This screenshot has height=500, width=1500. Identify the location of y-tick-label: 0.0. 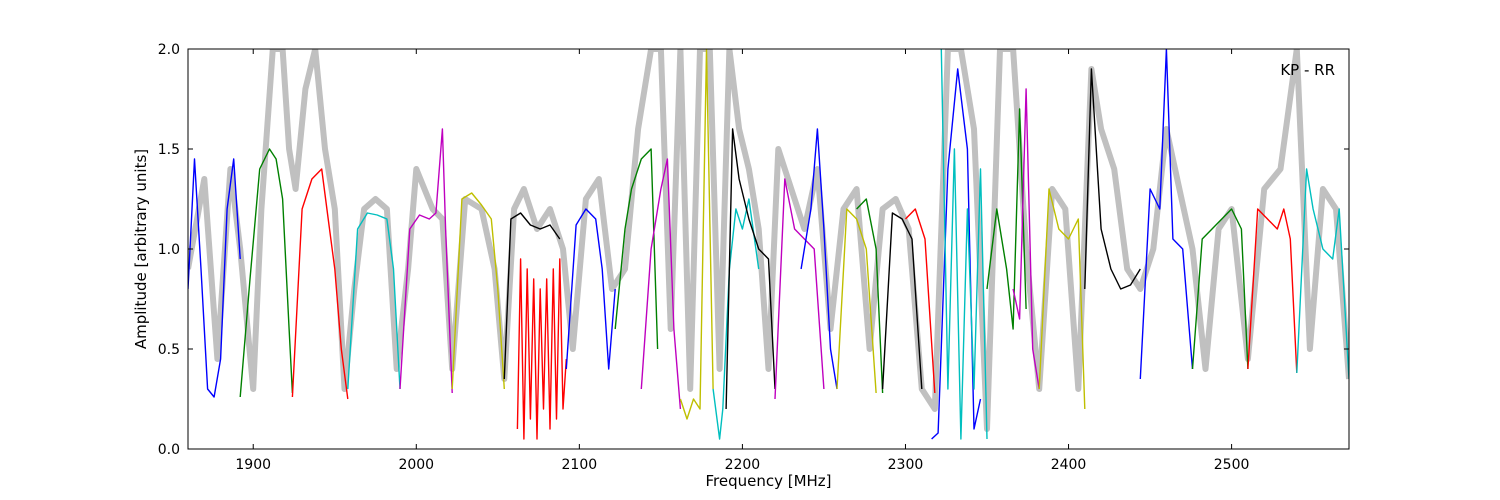
(169, 450).